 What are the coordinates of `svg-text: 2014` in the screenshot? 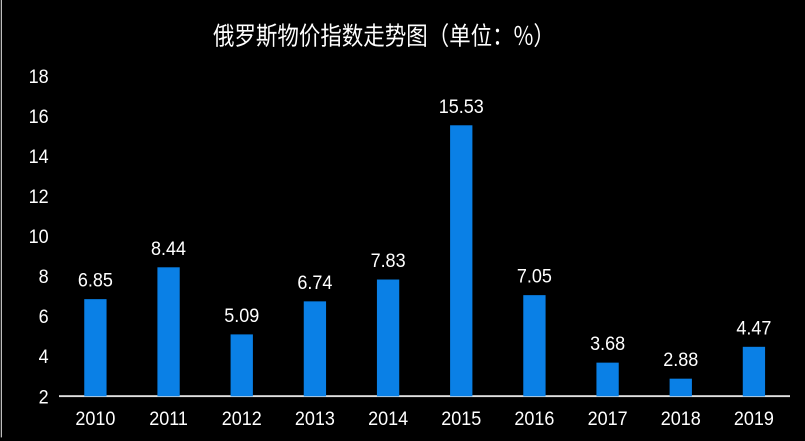 It's located at (388, 419).